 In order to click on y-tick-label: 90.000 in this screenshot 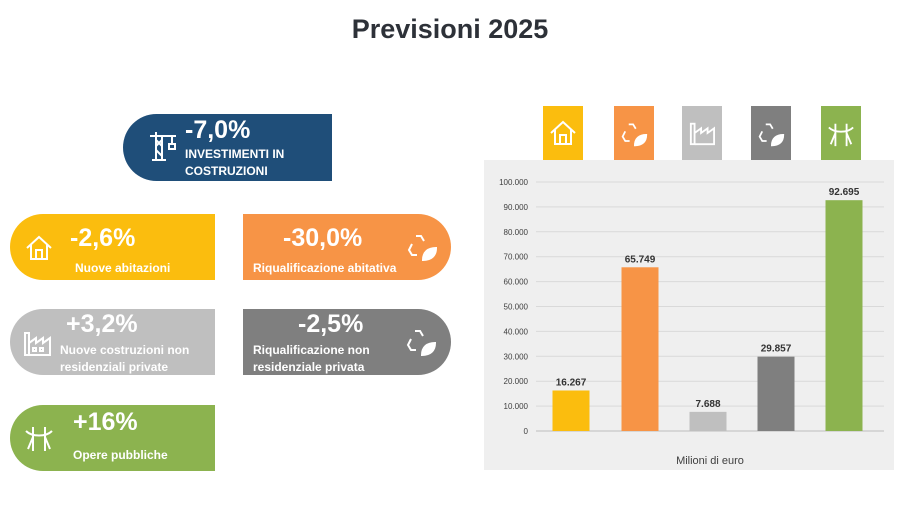, I will do `click(516, 207)`.